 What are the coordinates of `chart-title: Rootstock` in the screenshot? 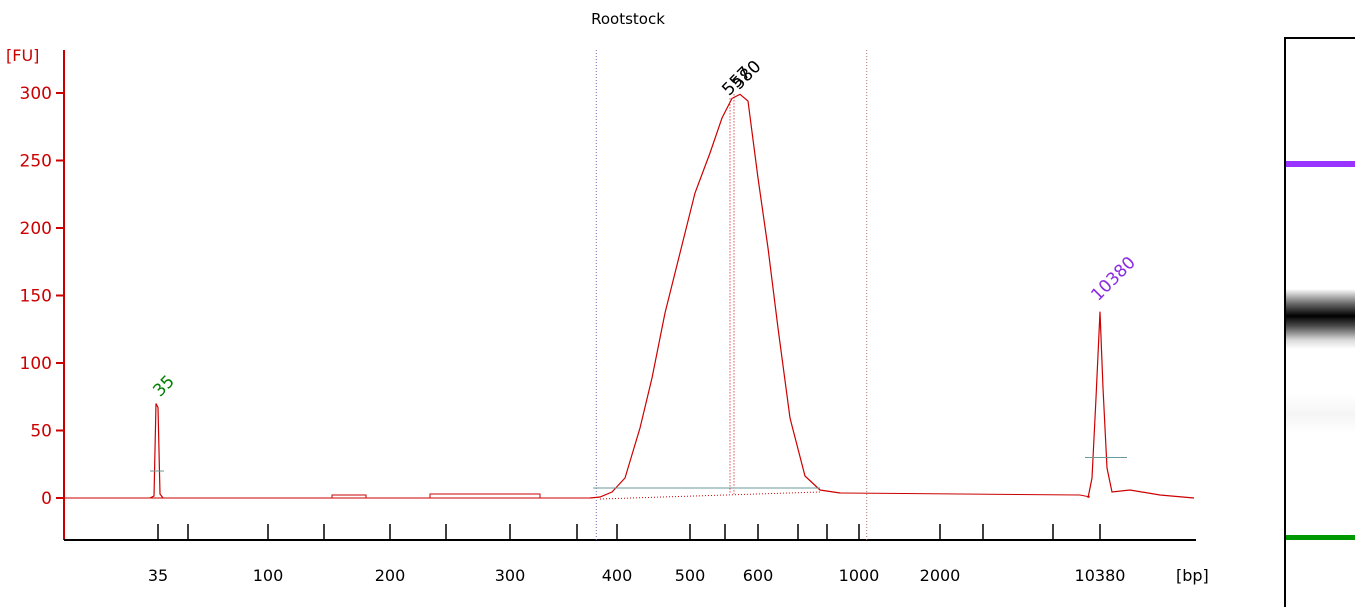 It's located at (628, 19).